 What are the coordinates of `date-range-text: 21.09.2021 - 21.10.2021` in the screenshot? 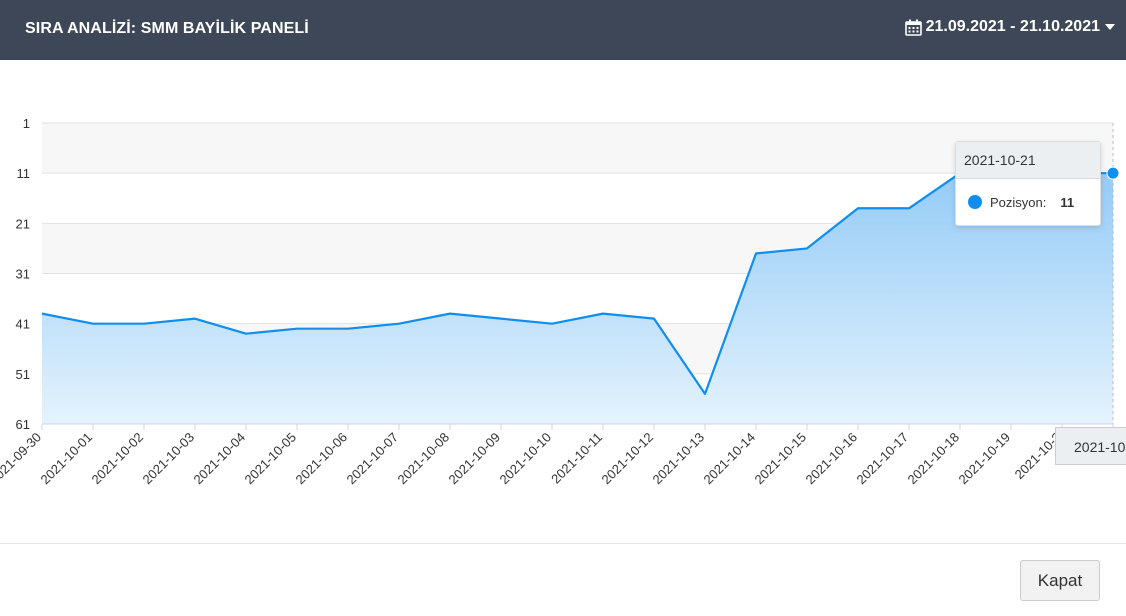 It's located at (1012, 26).